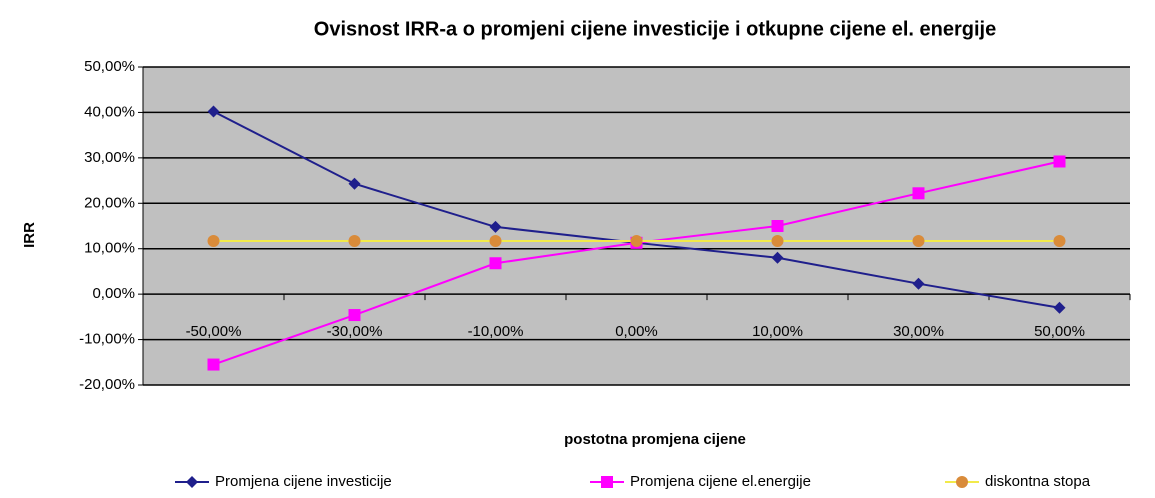 The height and width of the screenshot is (498, 1155). I want to click on y-tick-label: -20,00%, so click(107, 384).